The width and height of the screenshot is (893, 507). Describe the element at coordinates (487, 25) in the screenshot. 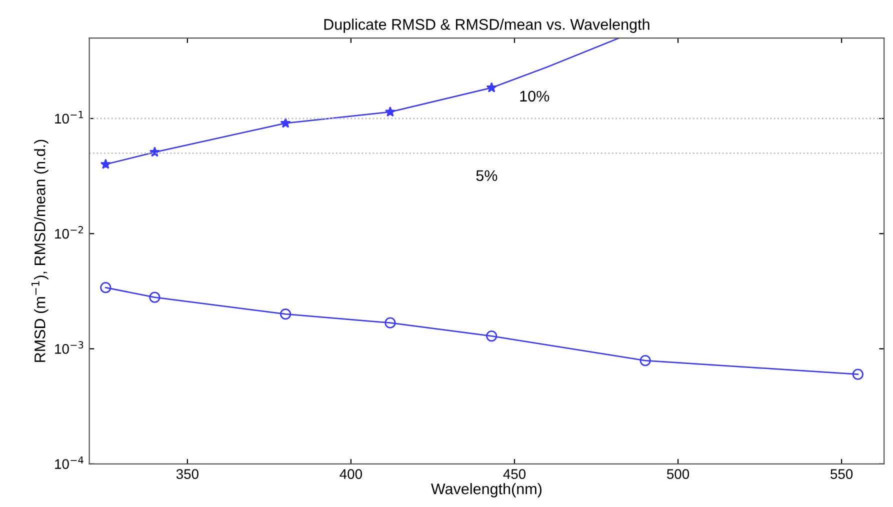

I see `chart-title: Duplicate RMSD & RMSD/mean vs. Wavelength` at that location.